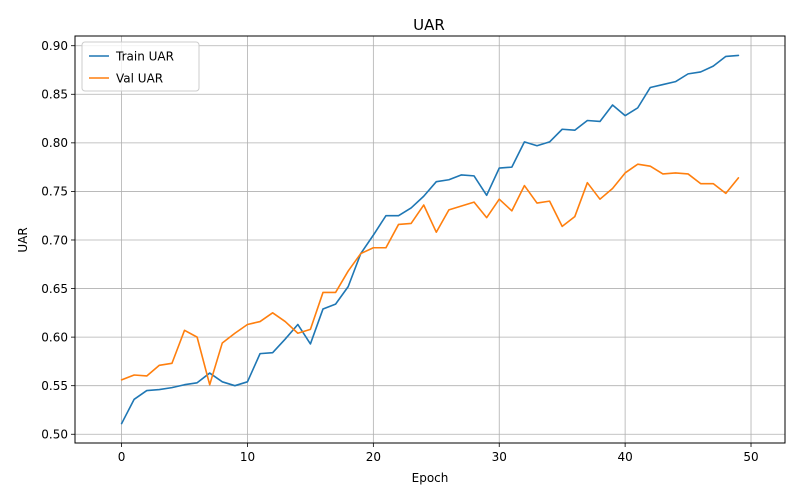 The width and height of the screenshot is (800, 500). What do you see at coordinates (54, 240) in the screenshot?
I see `y-tick-label: 0.70` at bounding box center [54, 240].